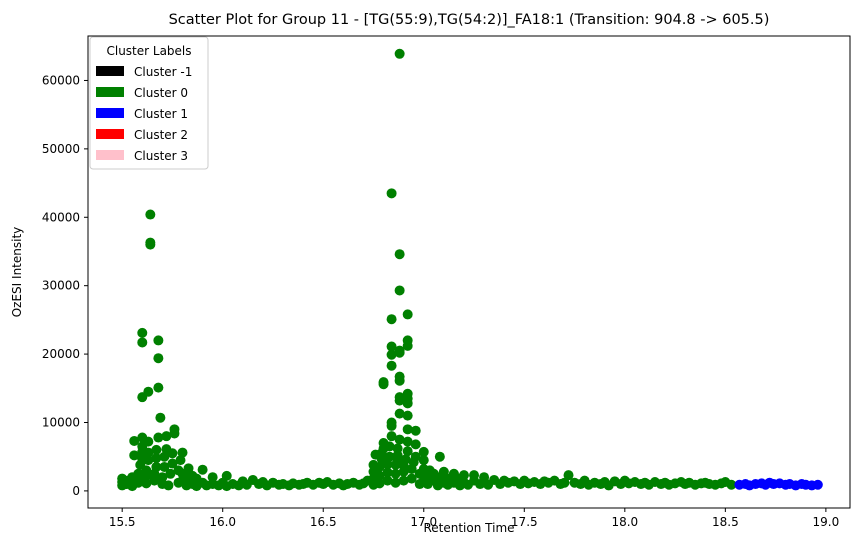 Image resolution: width=868 pixels, height=547 pixels. I want to click on legend-label: Cluster -1, so click(163, 72).